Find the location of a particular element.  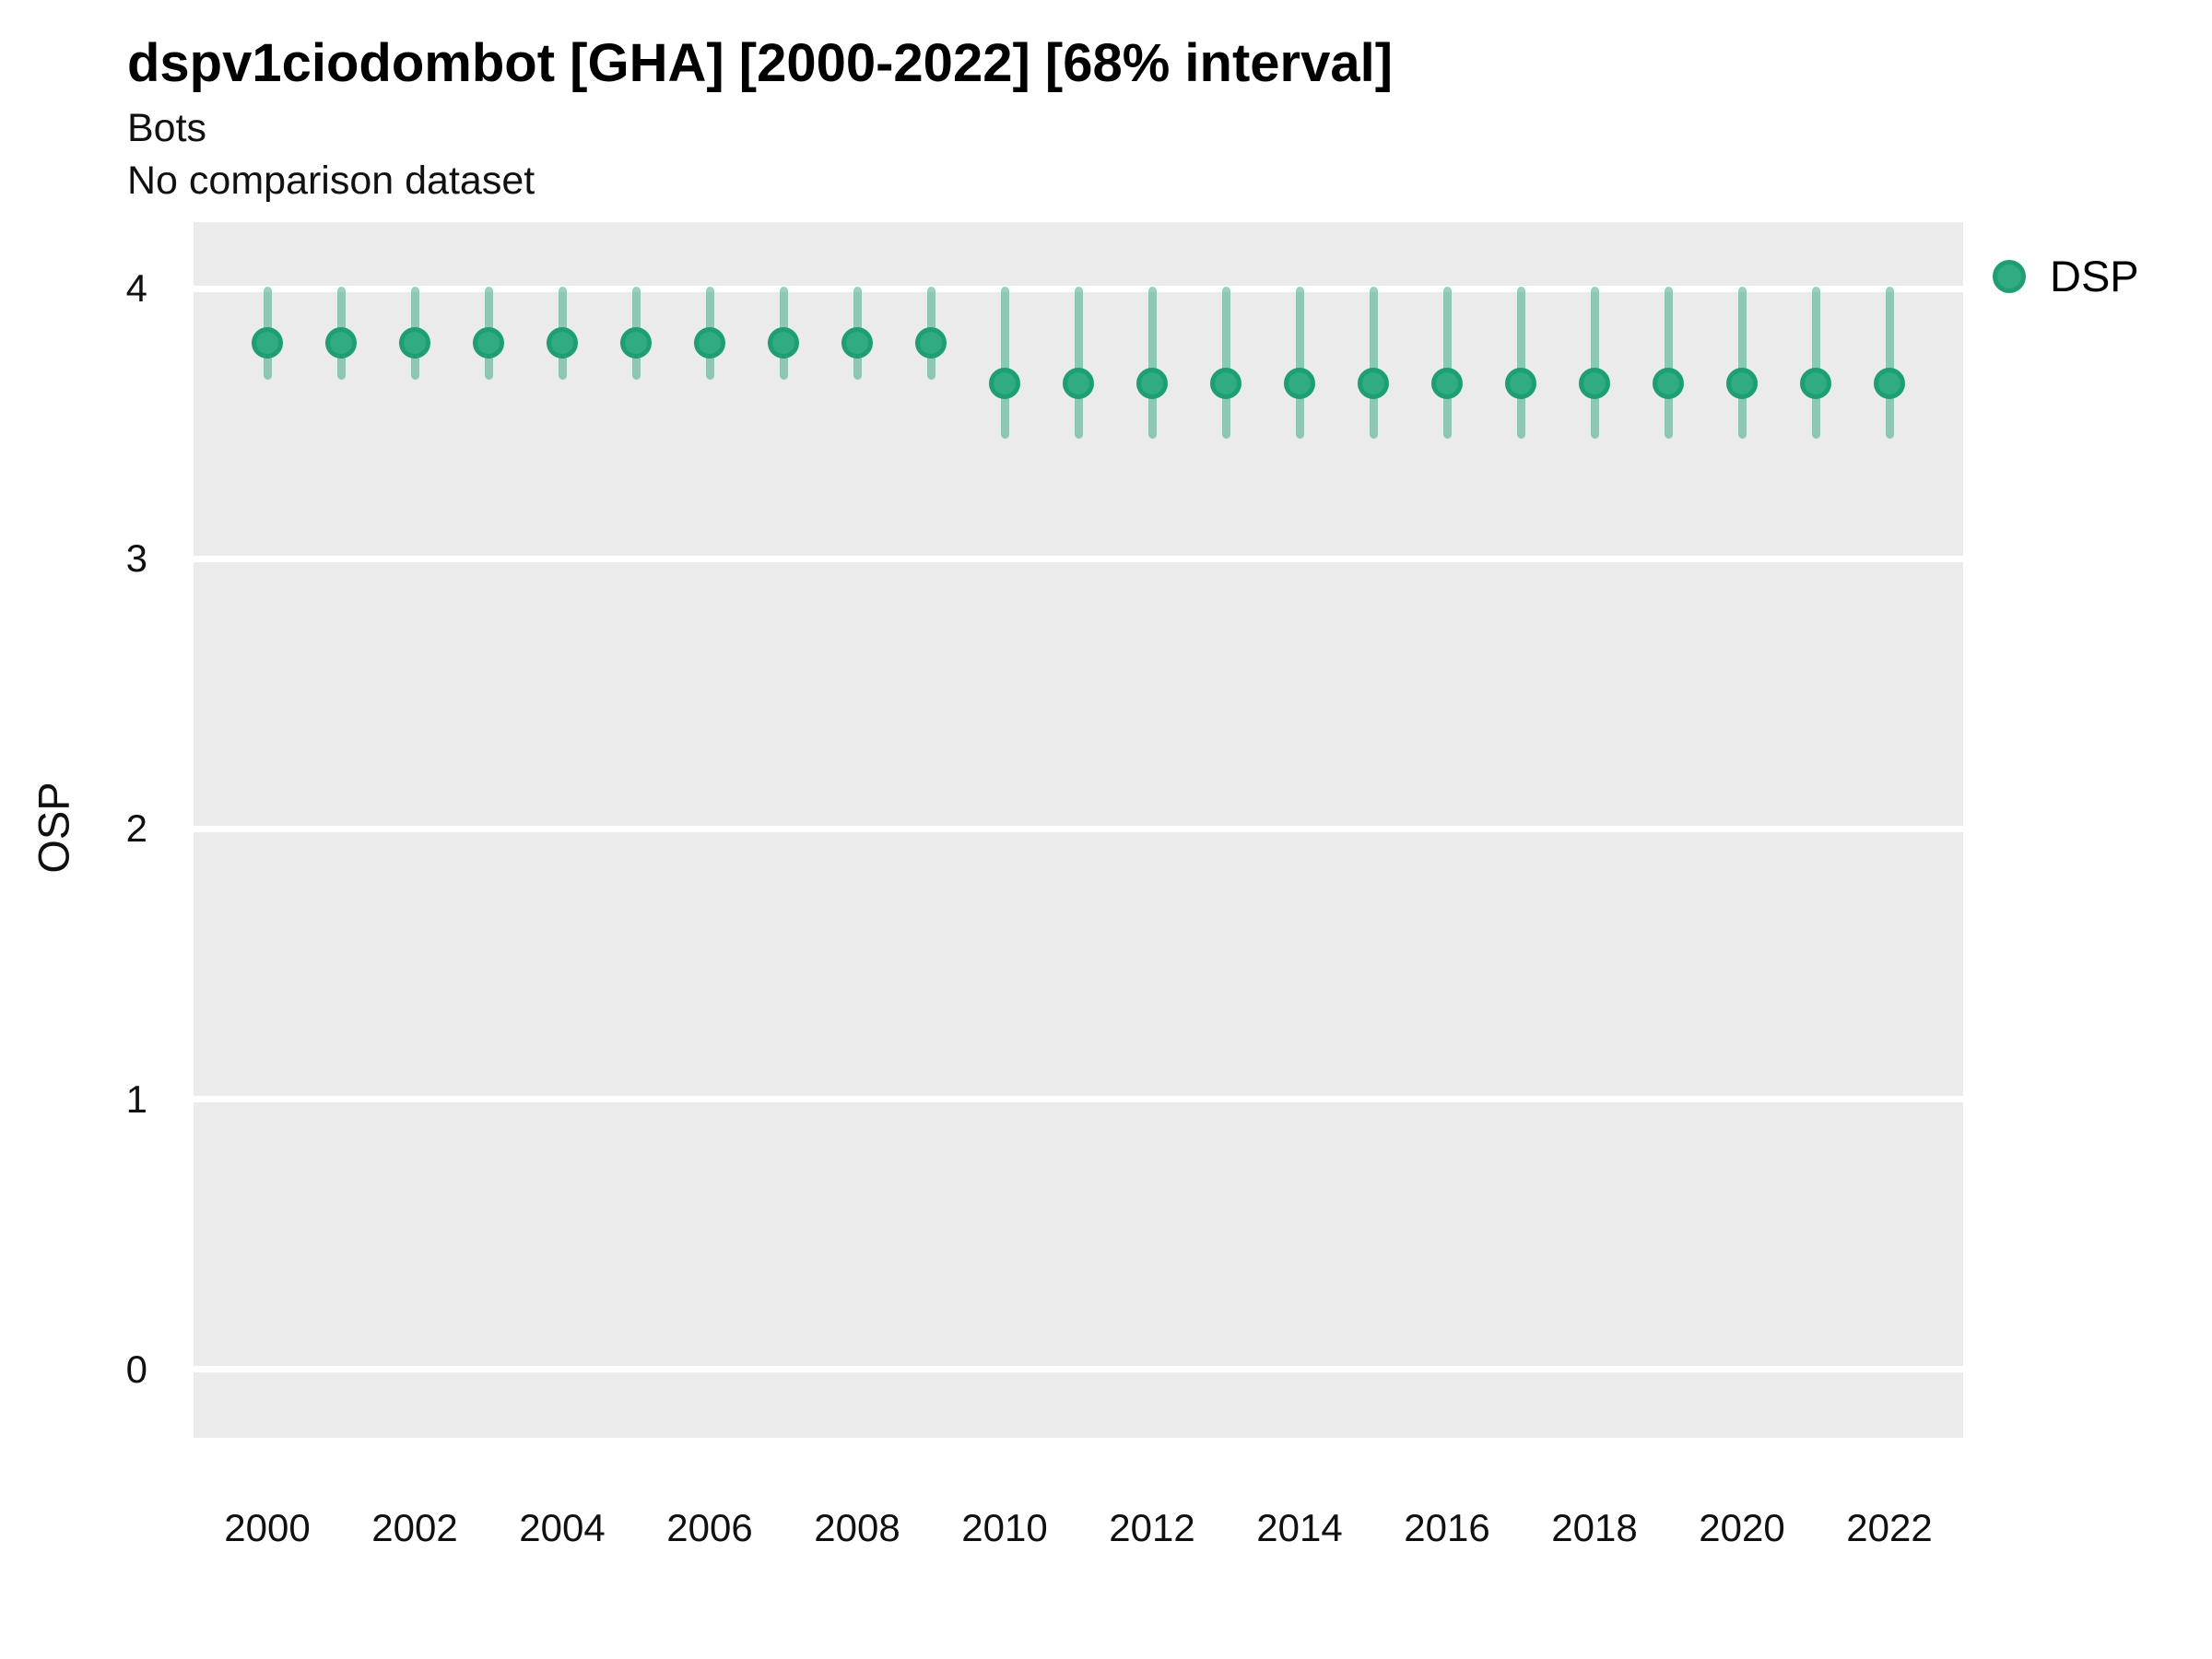

data-point-2020 is located at coordinates (1742, 383).